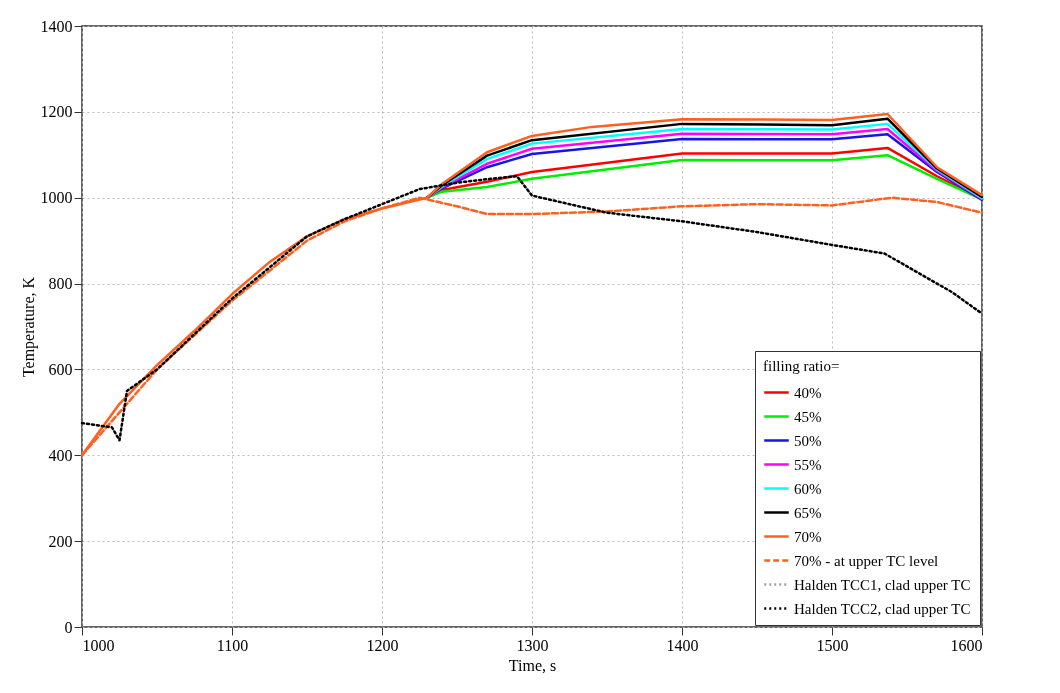 Image resolution: width=1060 pixels, height=693 pixels. What do you see at coordinates (382, 645) in the screenshot?
I see `x-tick-label: 1200` at bounding box center [382, 645].